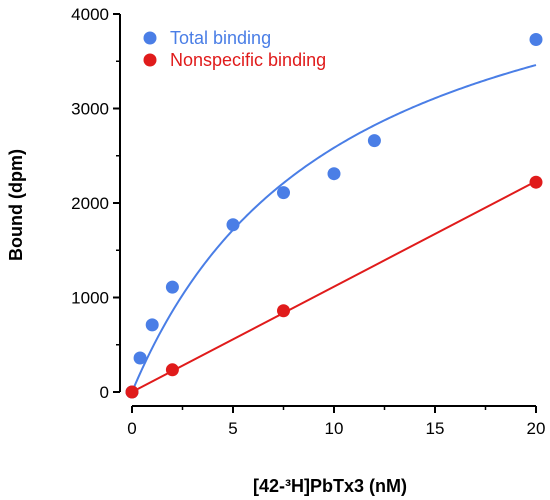 This screenshot has height=500, width=550. Describe the element at coordinates (90, 14) in the screenshot. I see `y-tick-label: 4000` at that location.